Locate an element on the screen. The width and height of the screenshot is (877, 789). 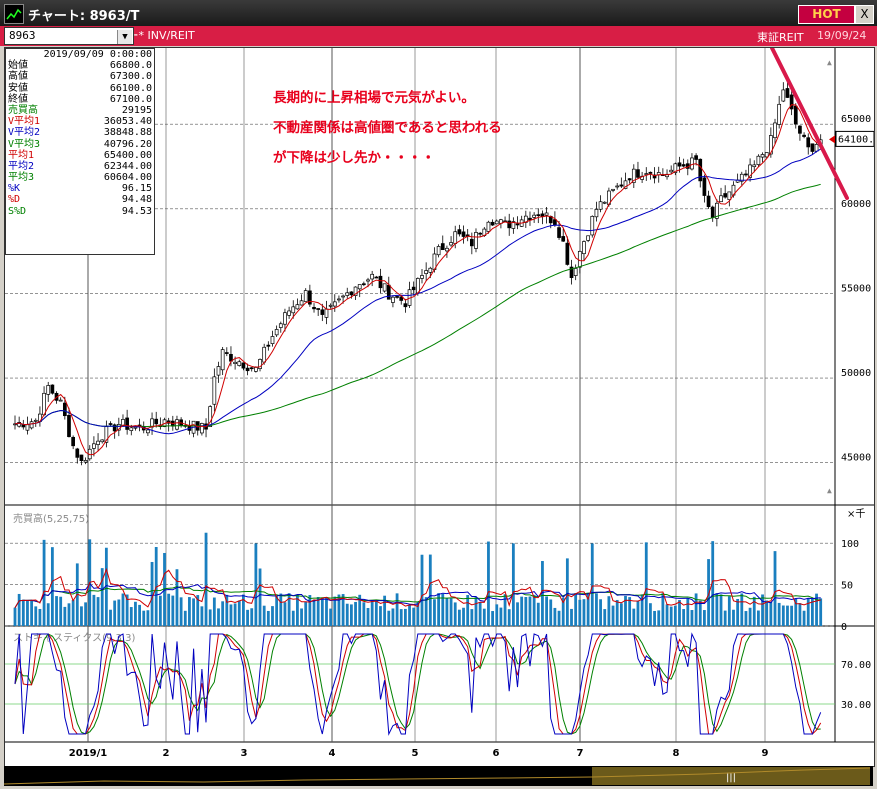
info-row: 平均3 60604.00 is located at coordinates (80, 177).